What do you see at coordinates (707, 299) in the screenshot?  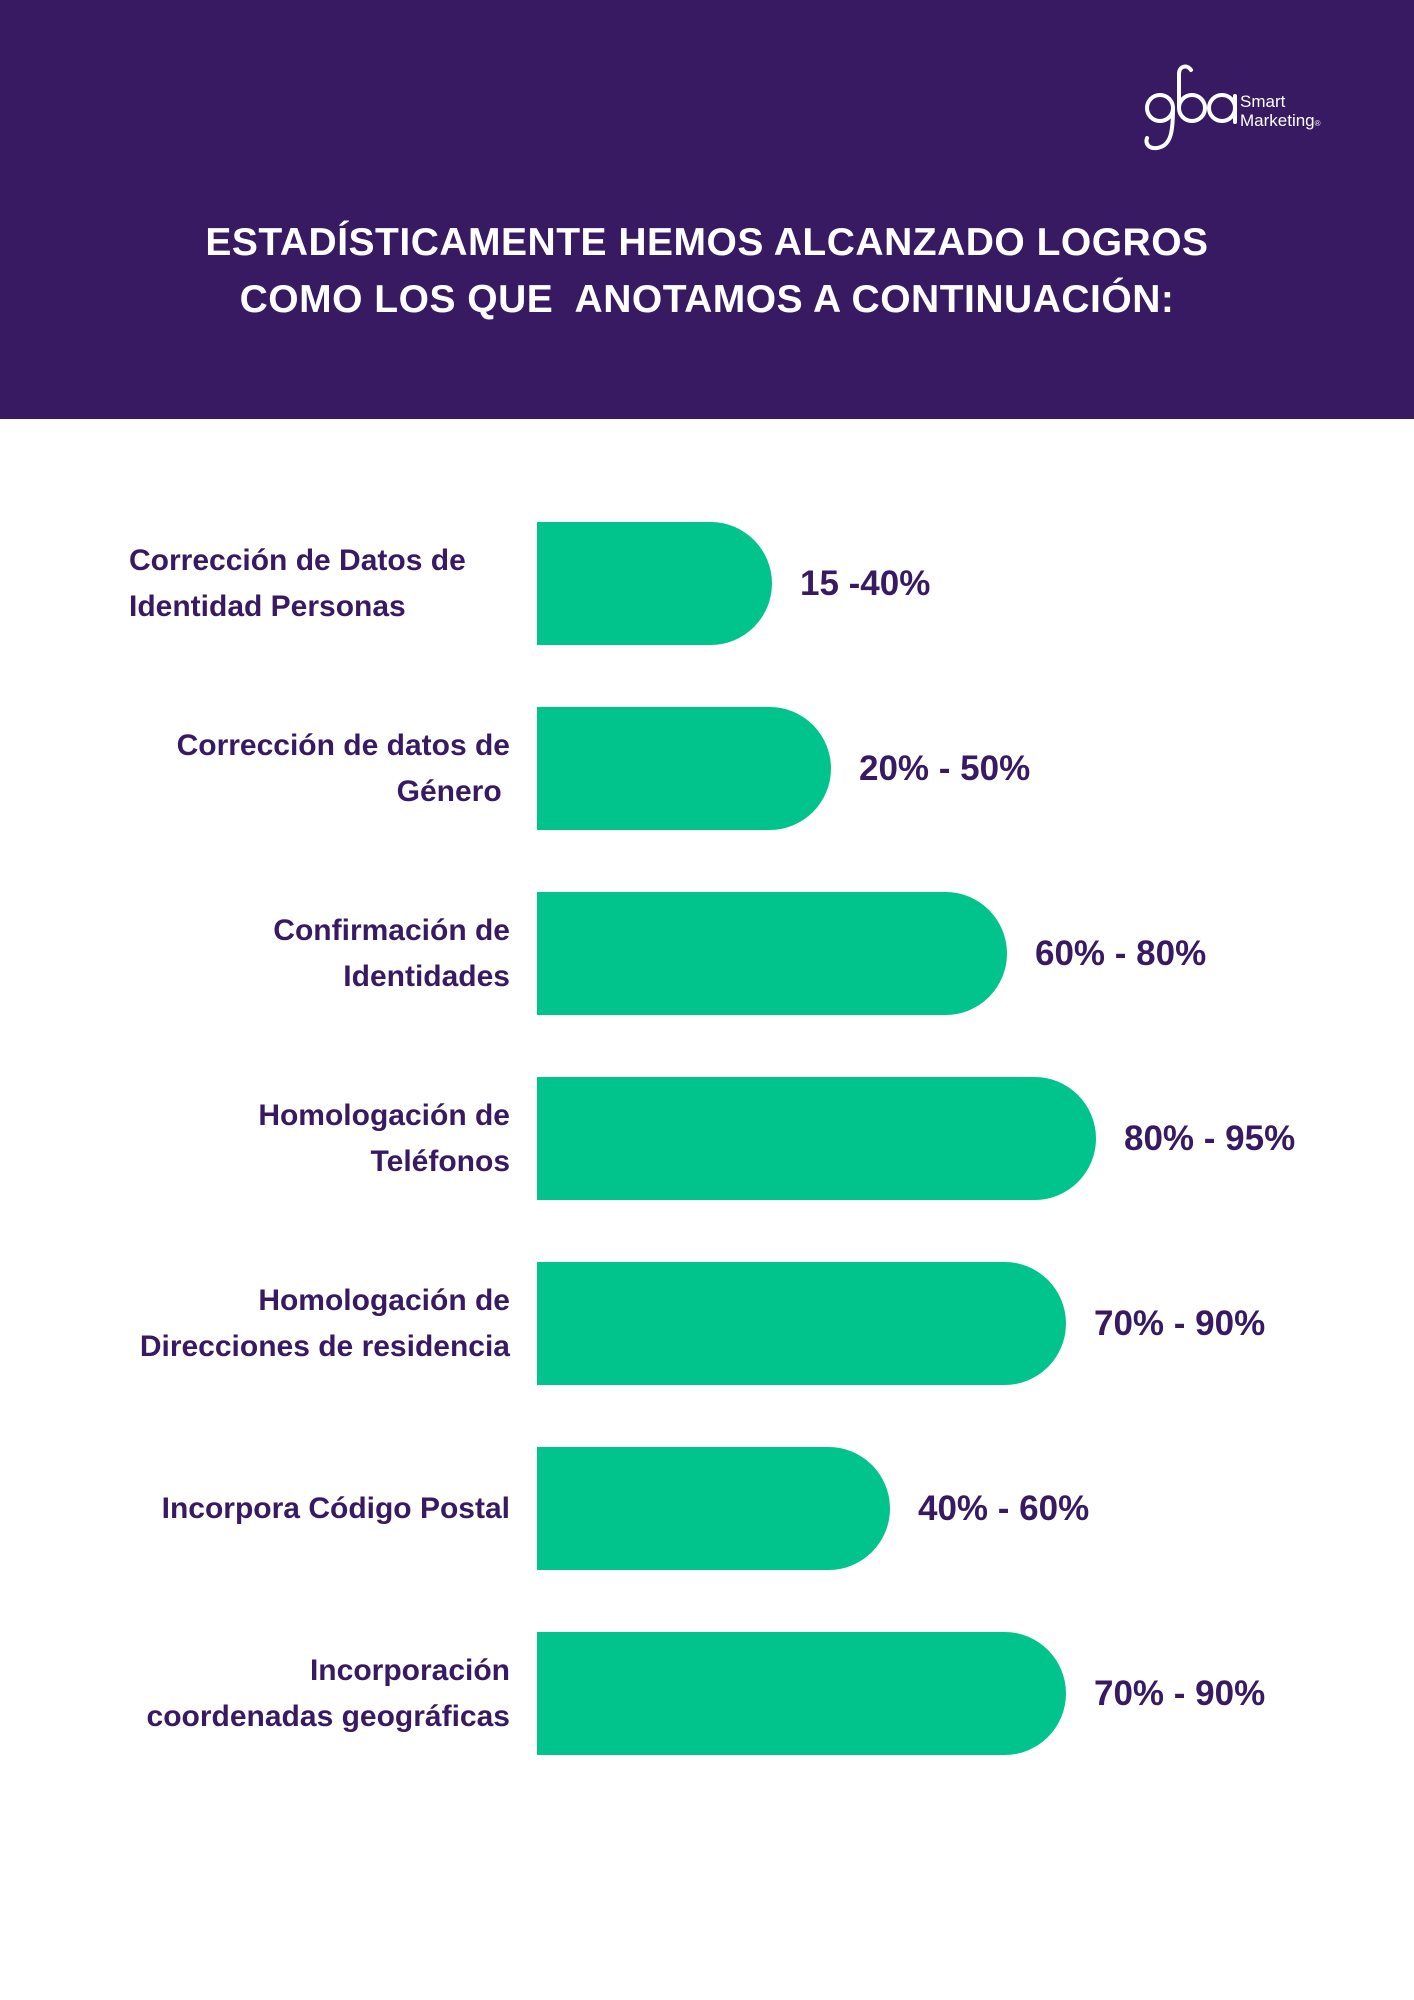 I see `title-line-2: COMO LOS QUE ANOTAMOS A CONTINUACIÓN:` at bounding box center [707, 299].